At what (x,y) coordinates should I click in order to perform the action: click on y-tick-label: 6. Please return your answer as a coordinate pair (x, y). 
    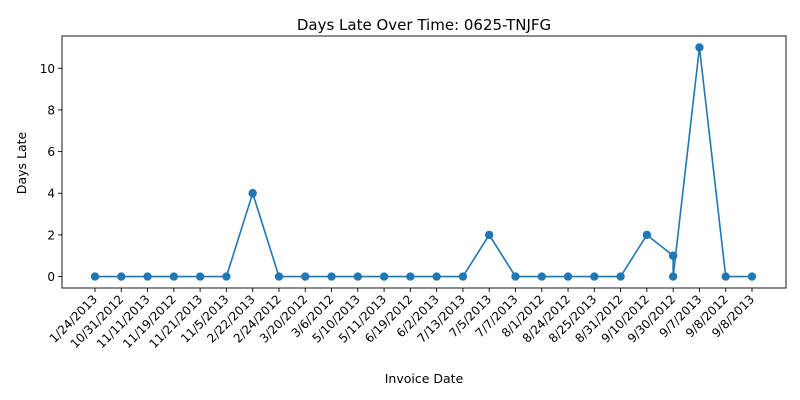
    Looking at the image, I should click on (51, 152).